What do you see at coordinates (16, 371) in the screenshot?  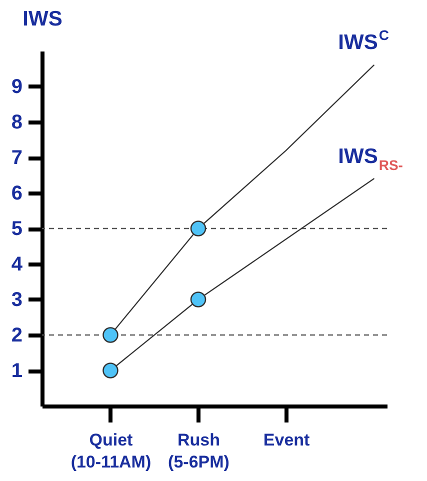 I see `y-tick-label: 1` at bounding box center [16, 371].